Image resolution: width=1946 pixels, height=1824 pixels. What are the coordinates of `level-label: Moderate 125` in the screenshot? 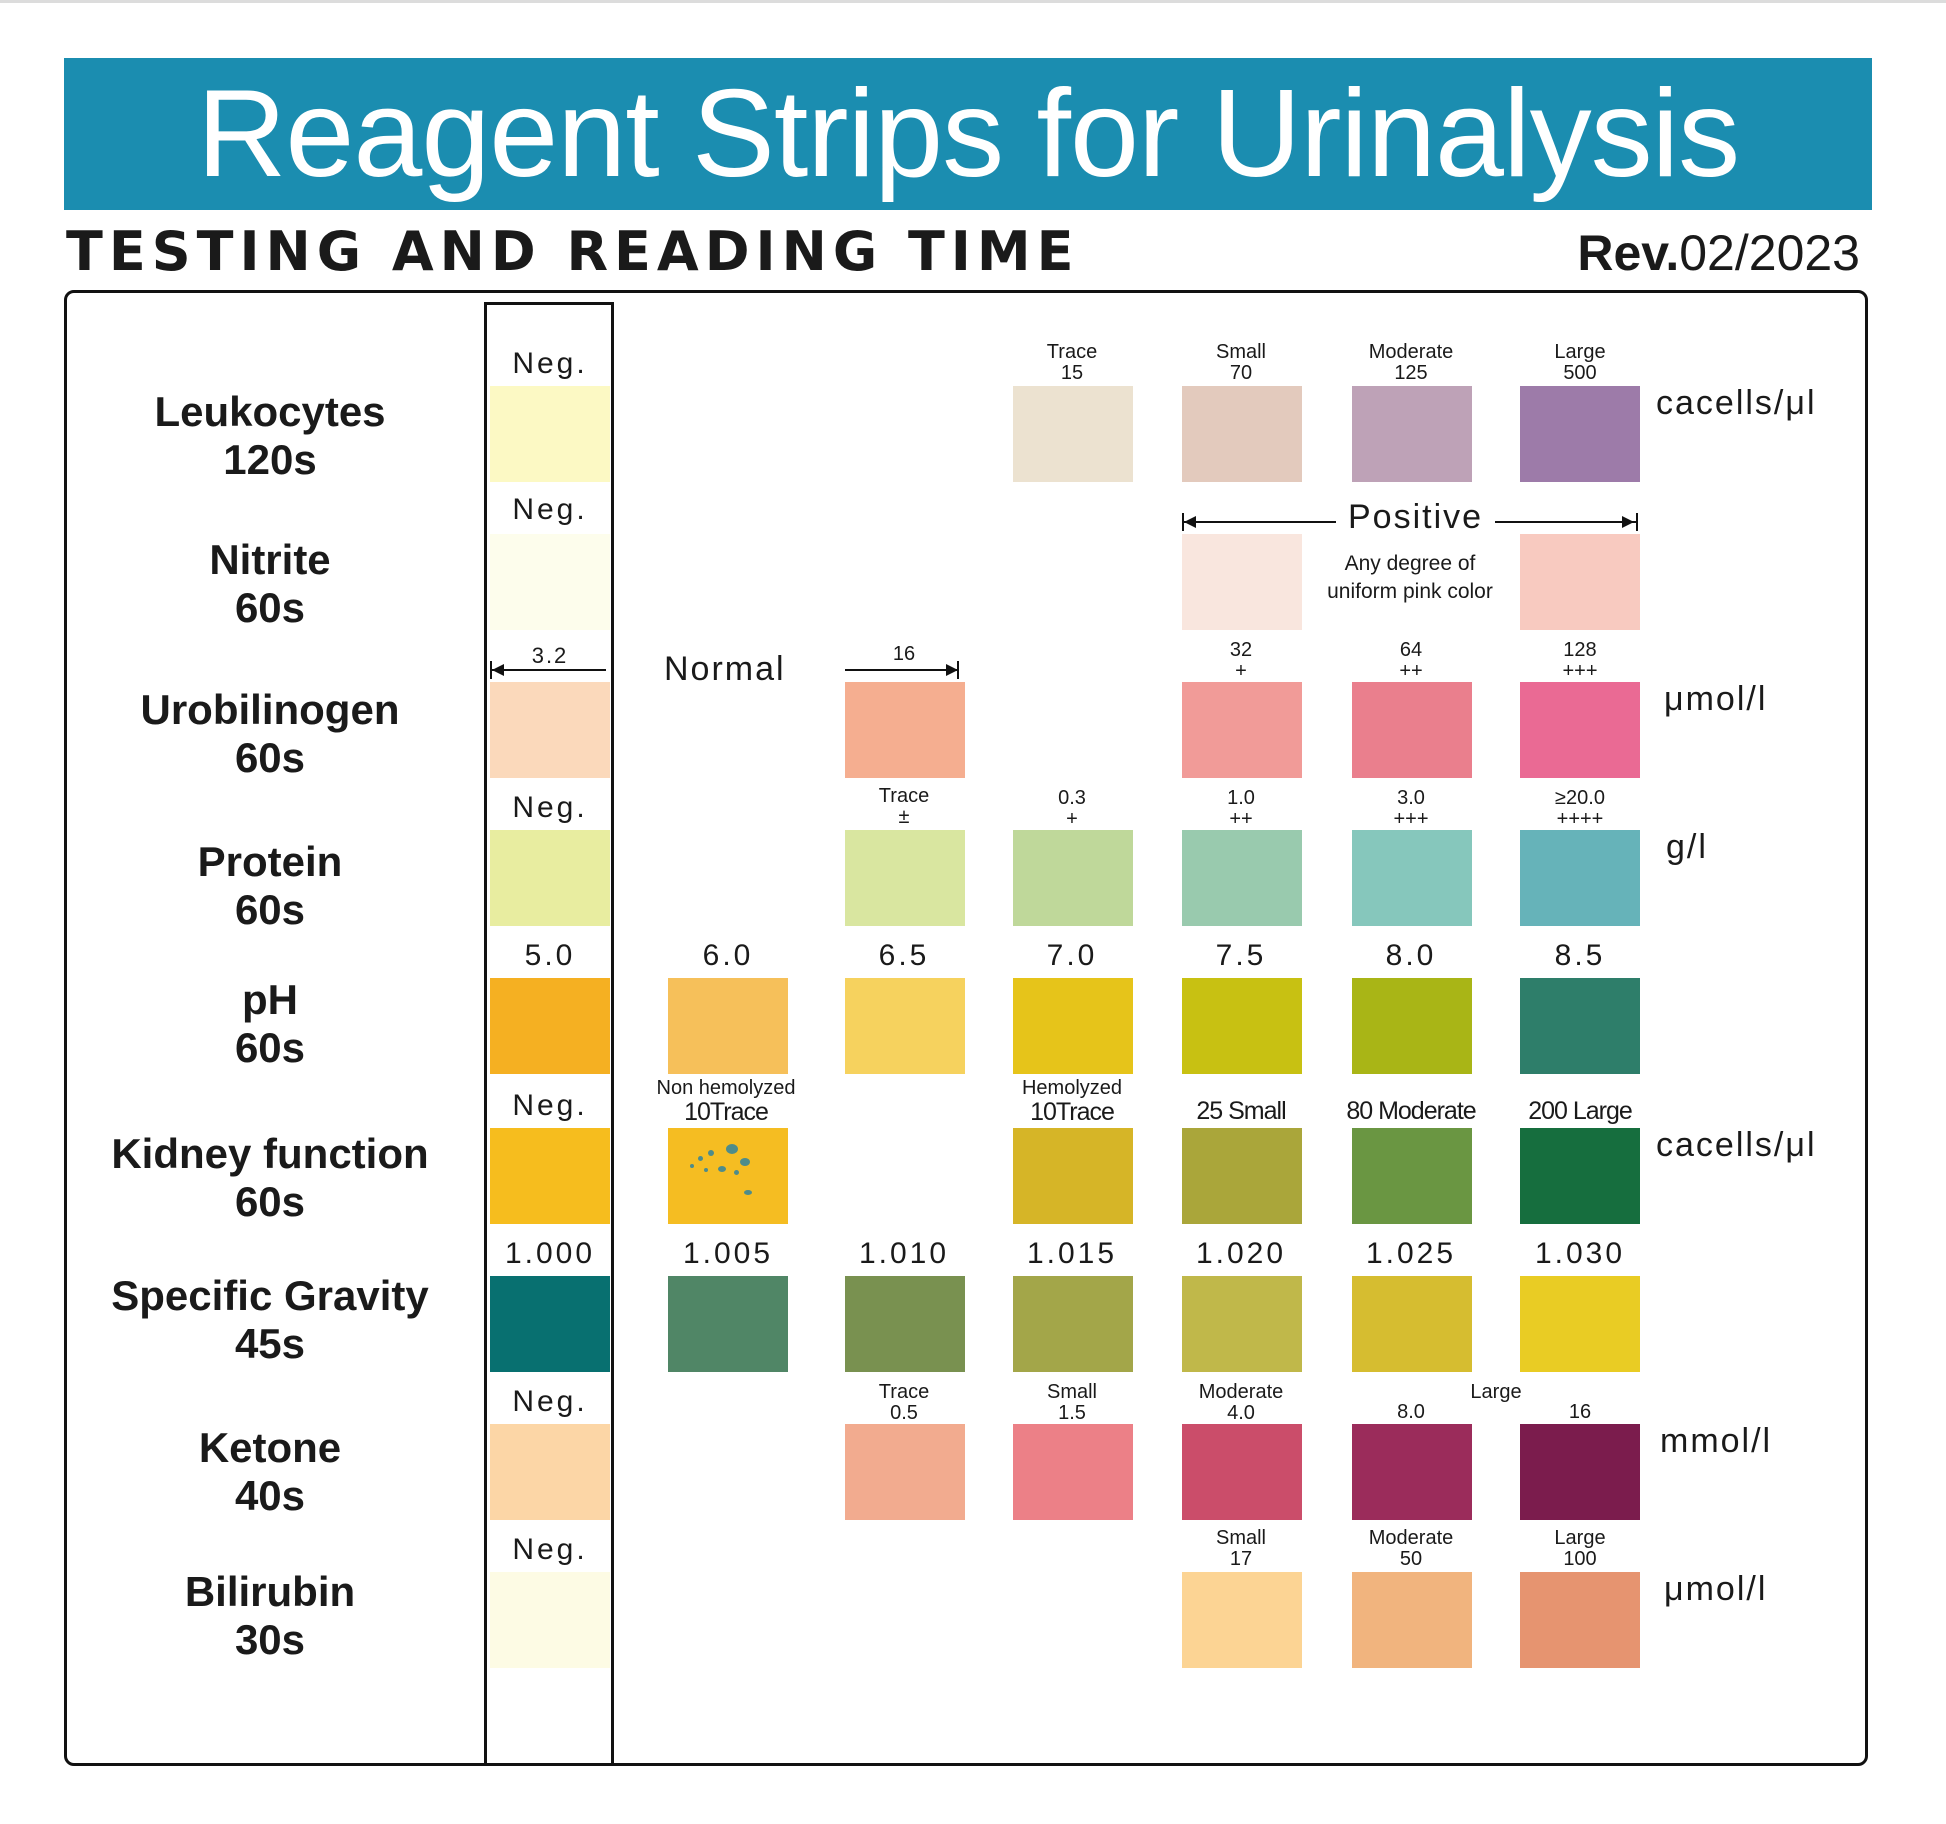 It's located at (1411, 363).